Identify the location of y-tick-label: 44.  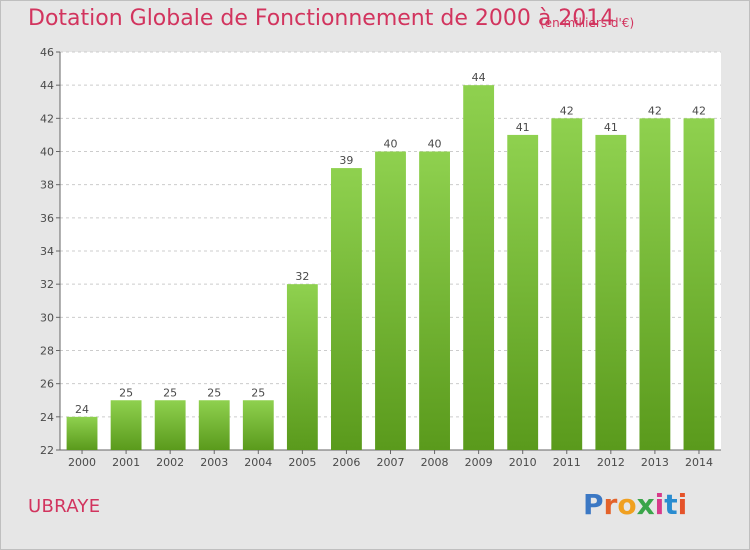
(47, 85).